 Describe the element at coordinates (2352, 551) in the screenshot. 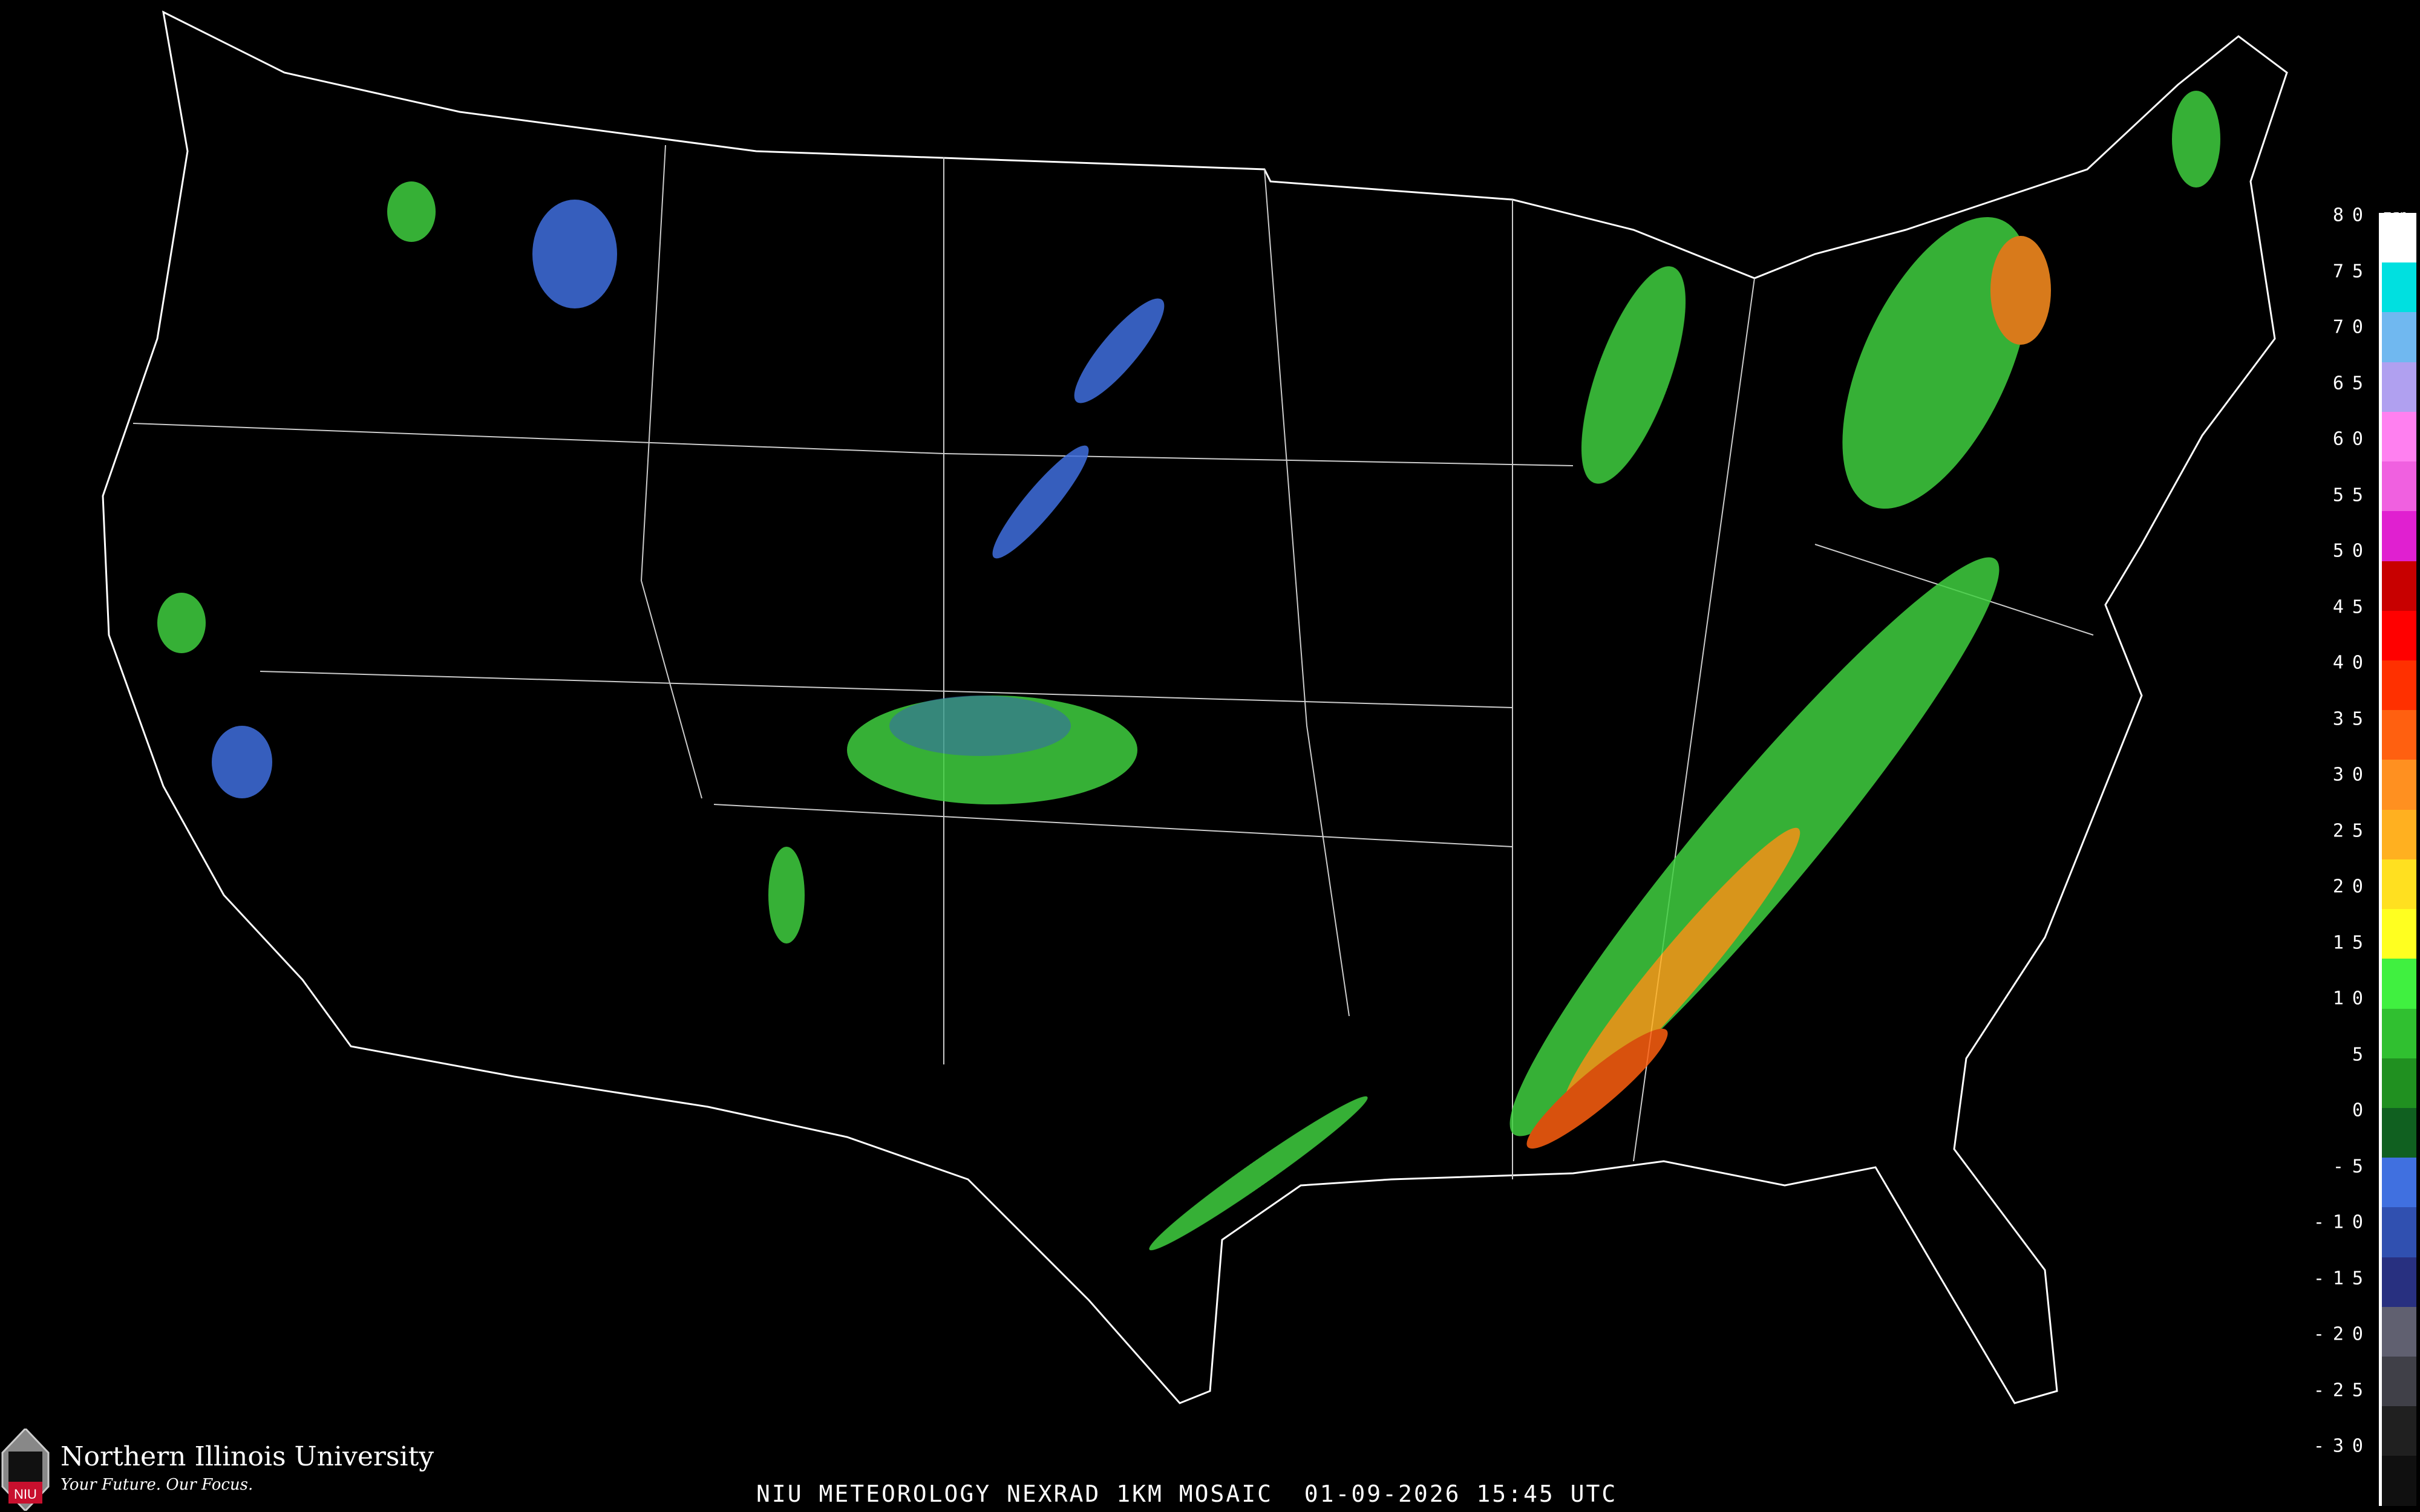

I see `colorbar-tick-label: 50` at that location.